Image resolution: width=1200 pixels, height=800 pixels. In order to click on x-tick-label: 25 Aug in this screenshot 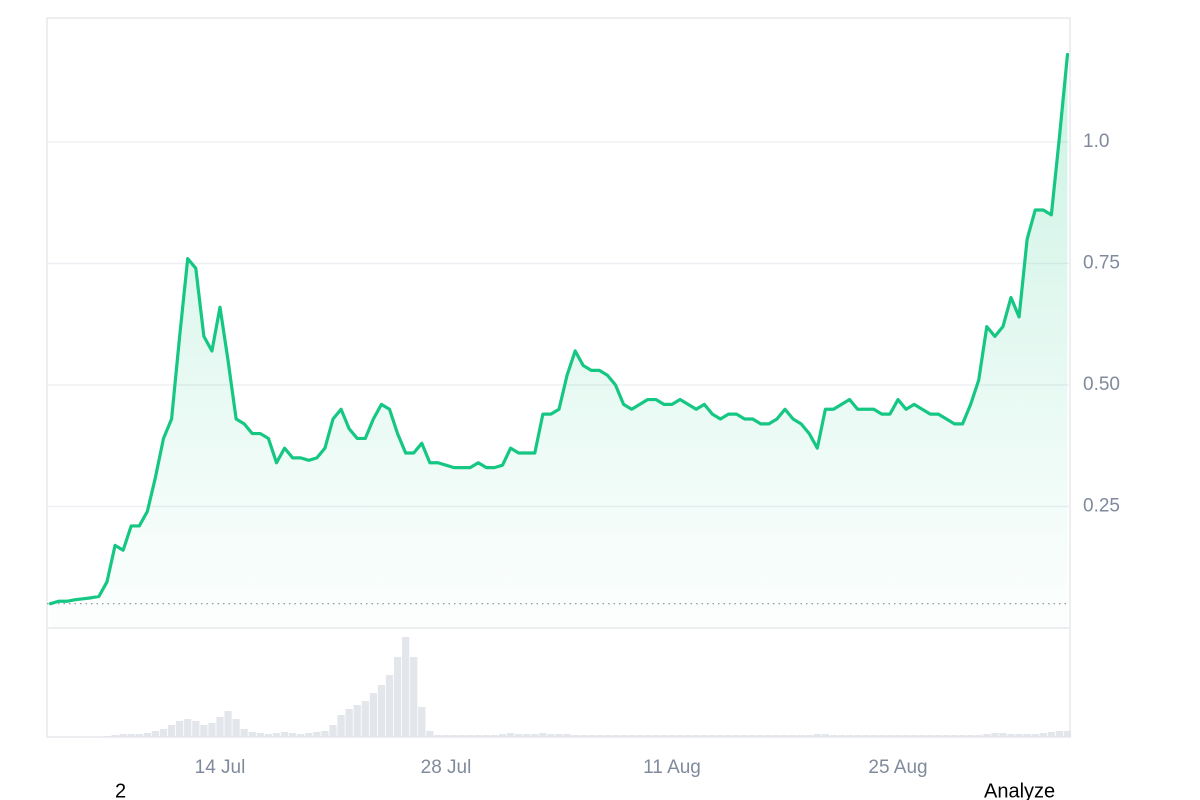, I will do `click(897, 767)`.